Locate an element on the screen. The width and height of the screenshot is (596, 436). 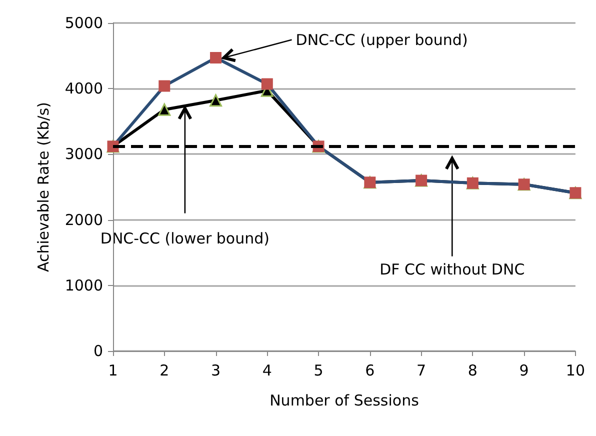
y-tick-label: 0 is located at coordinates (98, 351).